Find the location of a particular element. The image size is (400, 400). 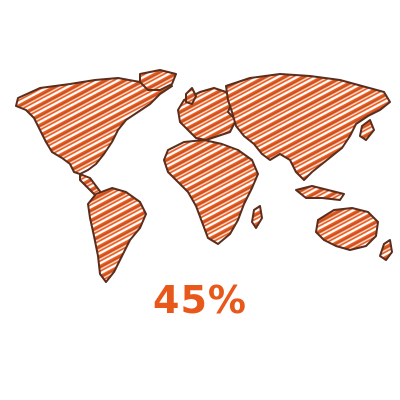

new-zealand-shape is located at coordinates (386, 250).